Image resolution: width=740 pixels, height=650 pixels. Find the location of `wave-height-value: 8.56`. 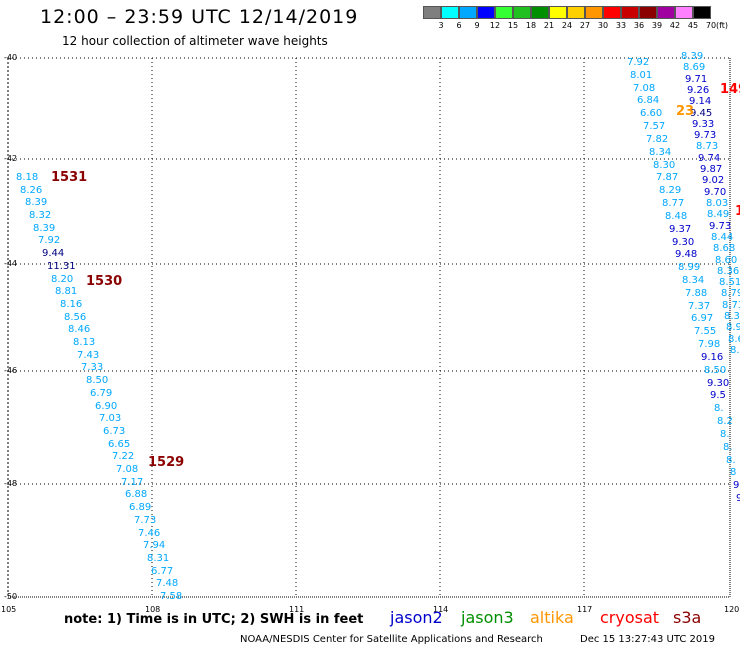

wave-height-value: 8.56 is located at coordinates (75, 317).